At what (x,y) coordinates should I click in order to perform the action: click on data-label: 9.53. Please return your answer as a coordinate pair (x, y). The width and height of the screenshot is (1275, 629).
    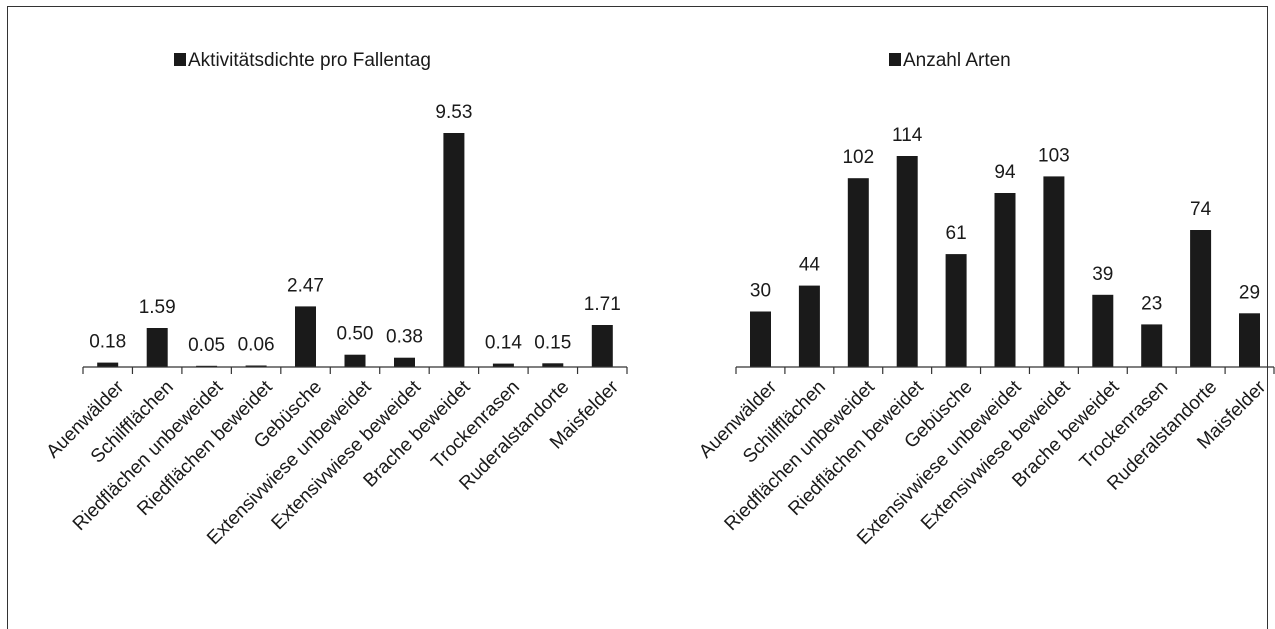
    Looking at the image, I should click on (453, 112).